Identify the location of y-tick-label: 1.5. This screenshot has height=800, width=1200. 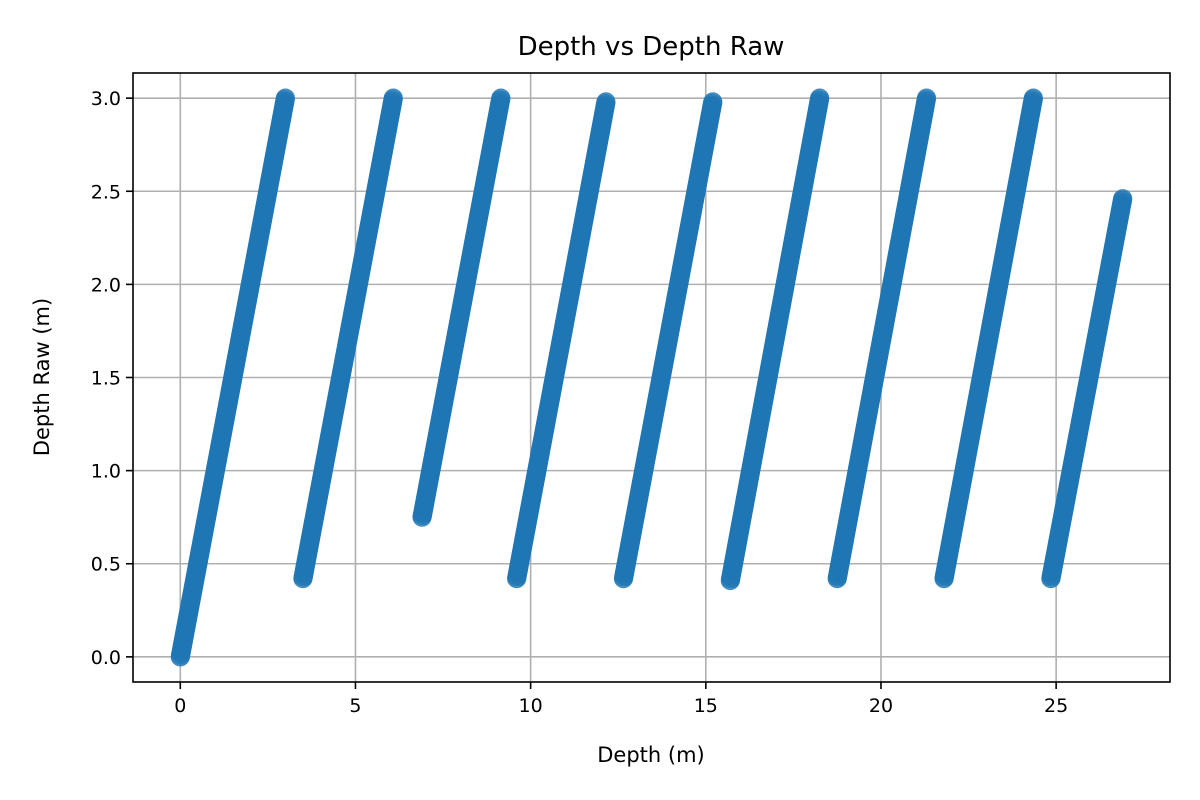
(106, 379).